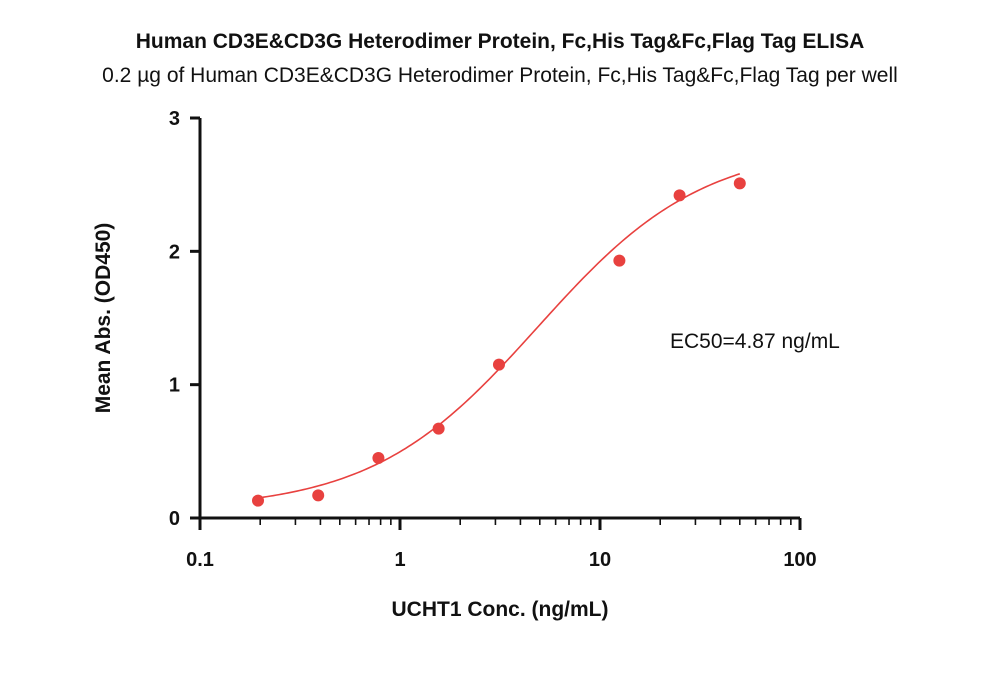 Image resolution: width=1000 pixels, height=688 pixels. Describe the element at coordinates (174, 519) in the screenshot. I see `y-tick-label: 0` at that location.